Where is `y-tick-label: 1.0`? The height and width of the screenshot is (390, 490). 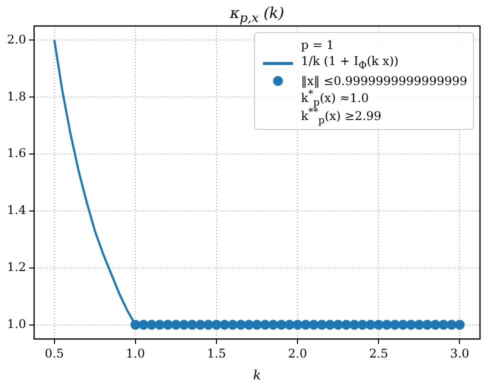
y-tick-label: 1.0 is located at coordinates (16, 323).